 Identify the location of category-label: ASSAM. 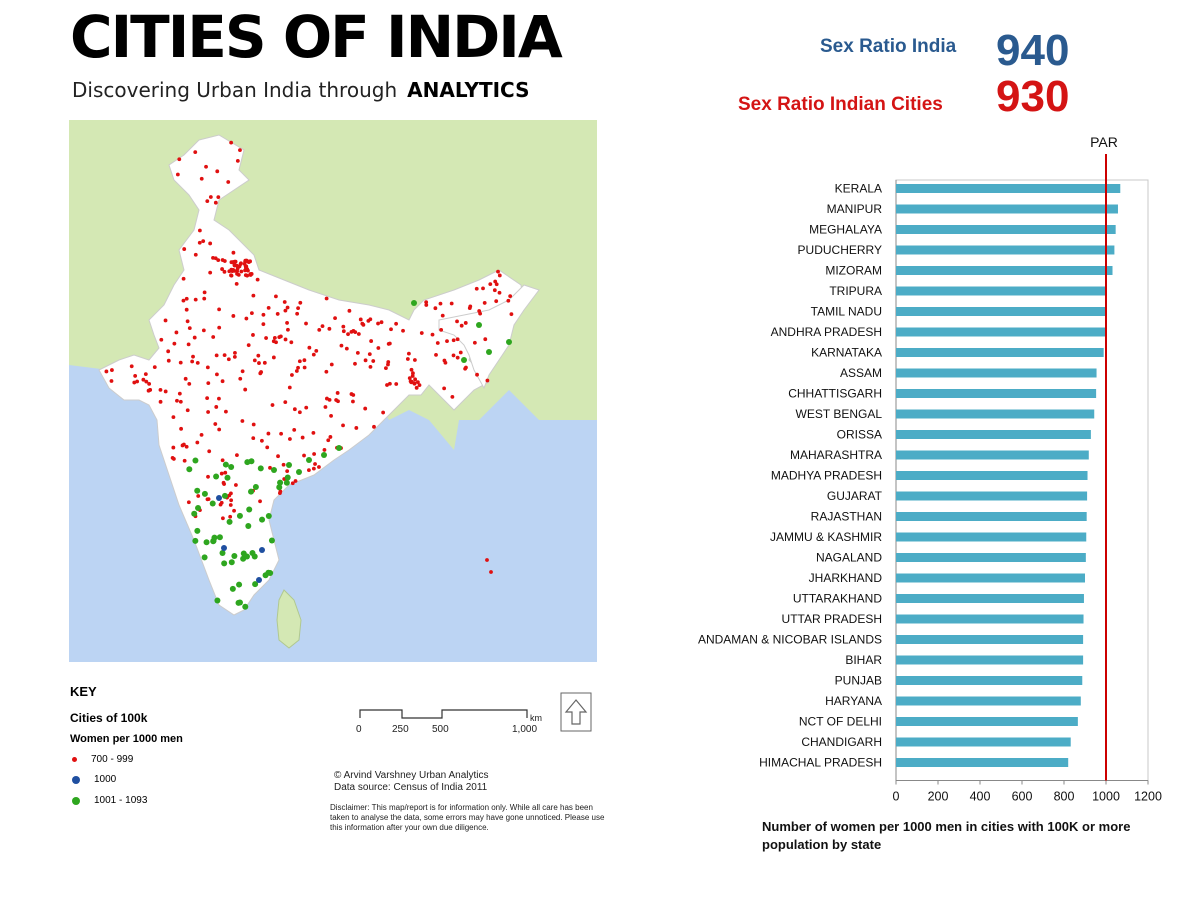
(861, 373).